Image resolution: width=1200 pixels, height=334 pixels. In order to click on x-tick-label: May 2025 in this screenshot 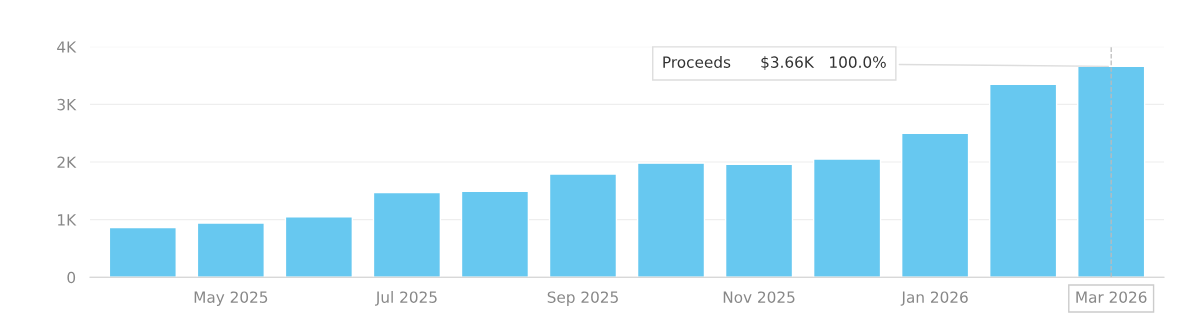, I will do `click(231, 298)`.